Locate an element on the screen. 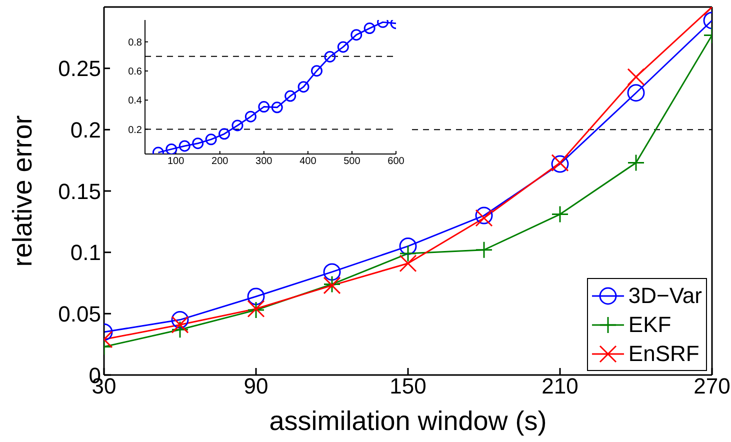  y-tick-label: 0.25 is located at coordinates (79, 69).